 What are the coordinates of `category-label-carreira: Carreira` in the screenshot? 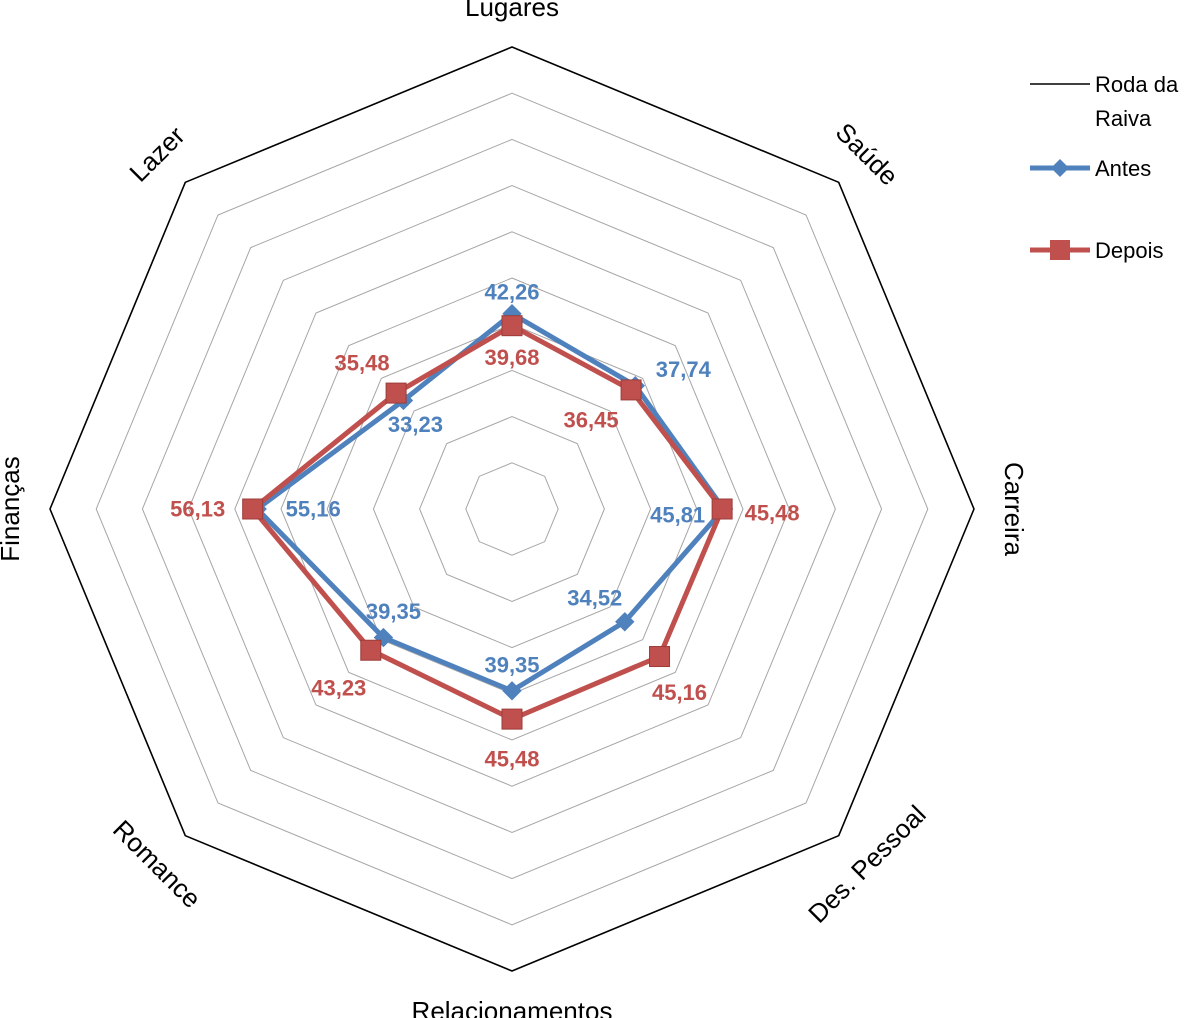 It's located at (1014, 509).